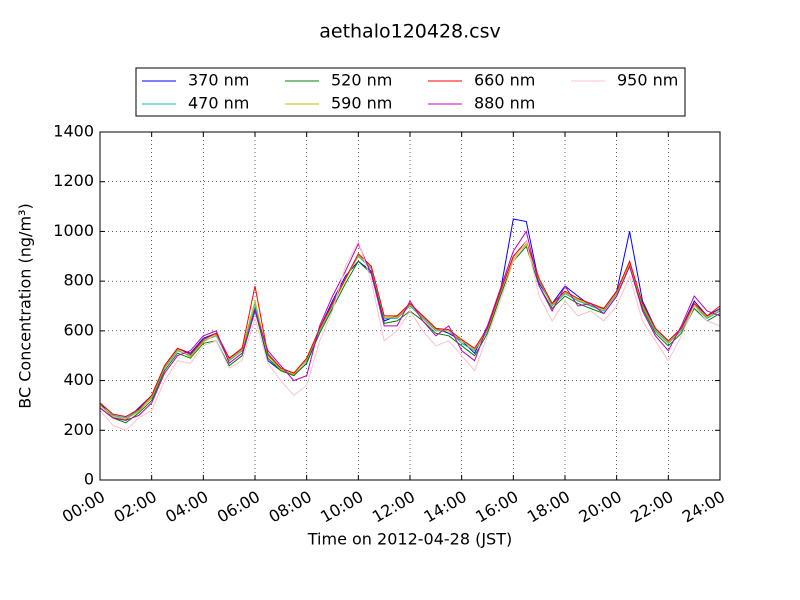 This screenshot has height=600, width=800. Describe the element at coordinates (73, 180) in the screenshot. I see `y-tick-label: 1200` at that location.